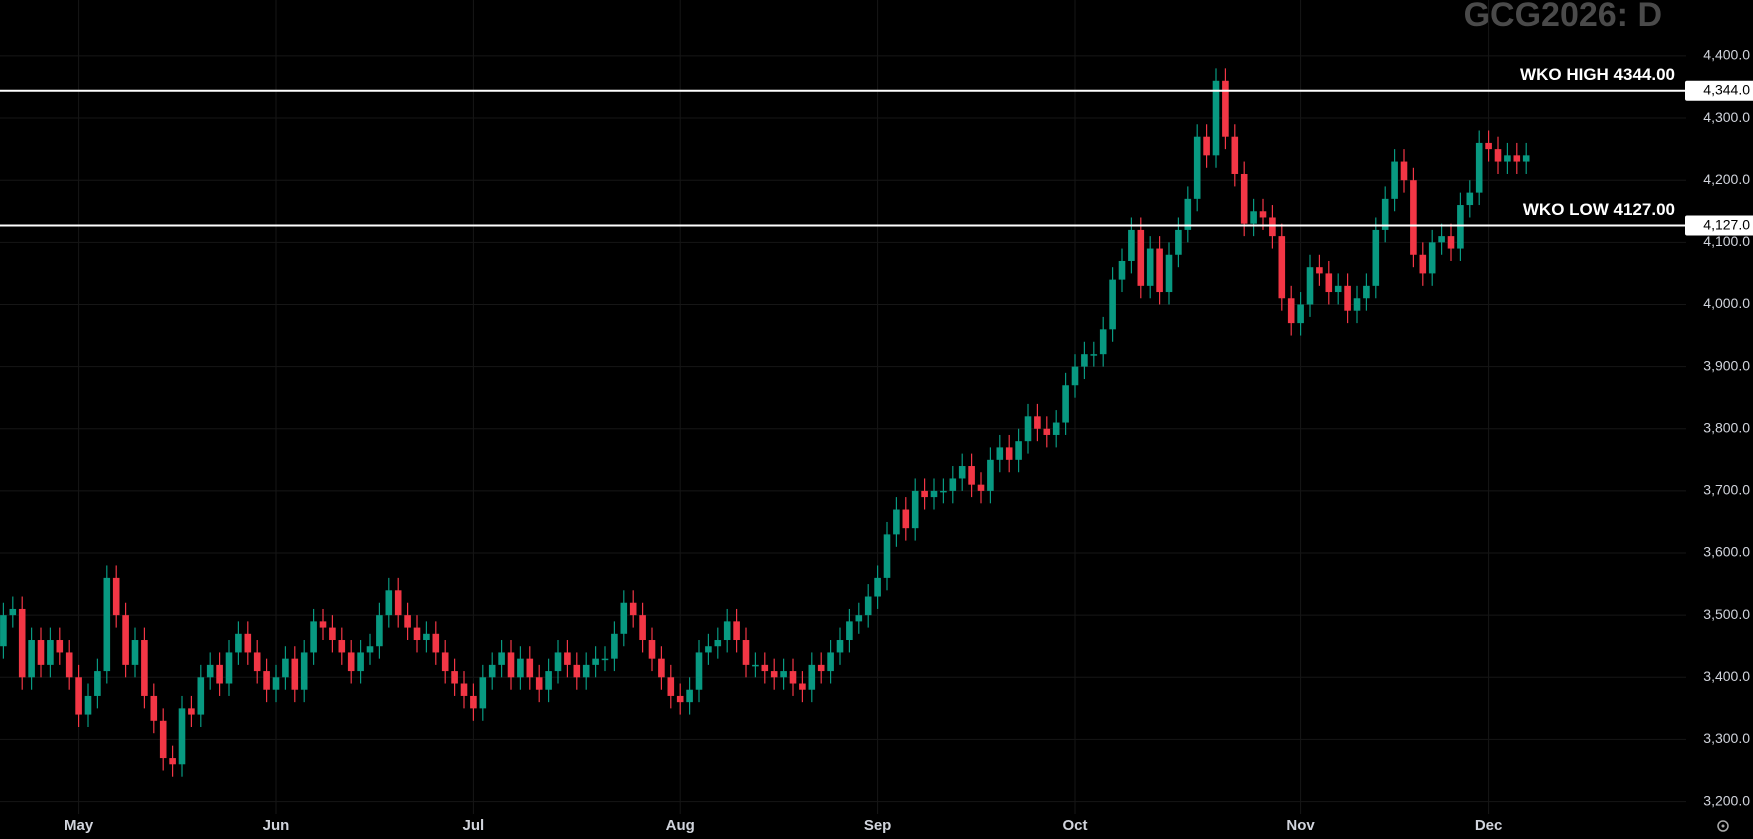 This screenshot has width=1753, height=839. What do you see at coordinates (276, 825) in the screenshot?
I see `x-tick-label: Jun` at bounding box center [276, 825].